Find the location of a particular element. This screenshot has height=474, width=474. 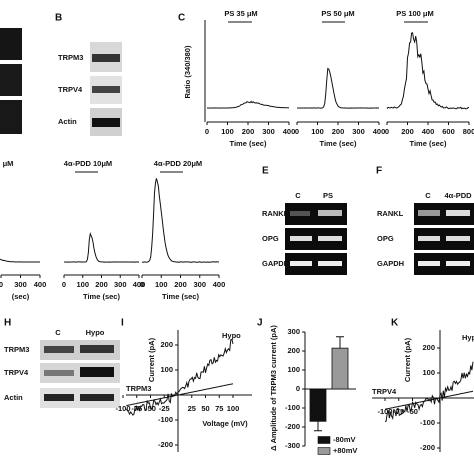

plot-title: PS 50 μM is located at coordinates (337, 13).